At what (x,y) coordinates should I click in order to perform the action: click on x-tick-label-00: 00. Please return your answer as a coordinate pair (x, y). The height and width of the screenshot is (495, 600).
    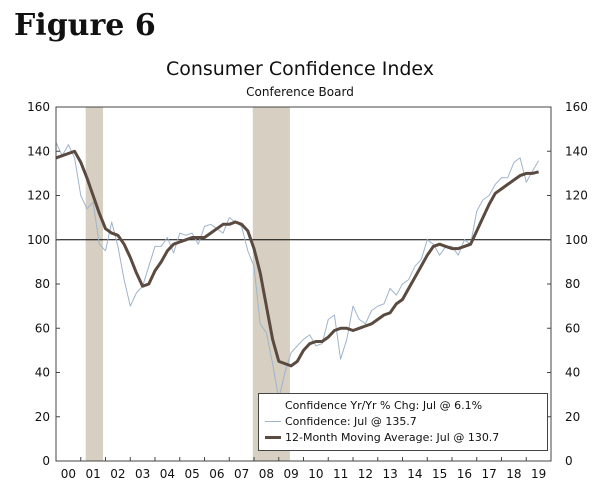
    Looking at the image, I should click on (68, 474).